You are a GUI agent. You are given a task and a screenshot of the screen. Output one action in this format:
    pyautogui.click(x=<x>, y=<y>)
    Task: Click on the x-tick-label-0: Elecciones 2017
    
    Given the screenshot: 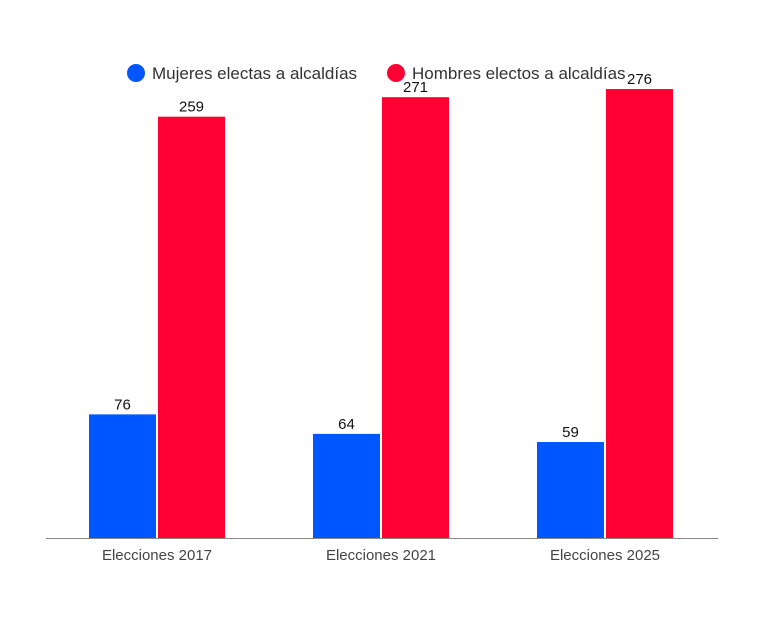 What is the action you would take?
    pyautogui.click(x=157, y=555)
    